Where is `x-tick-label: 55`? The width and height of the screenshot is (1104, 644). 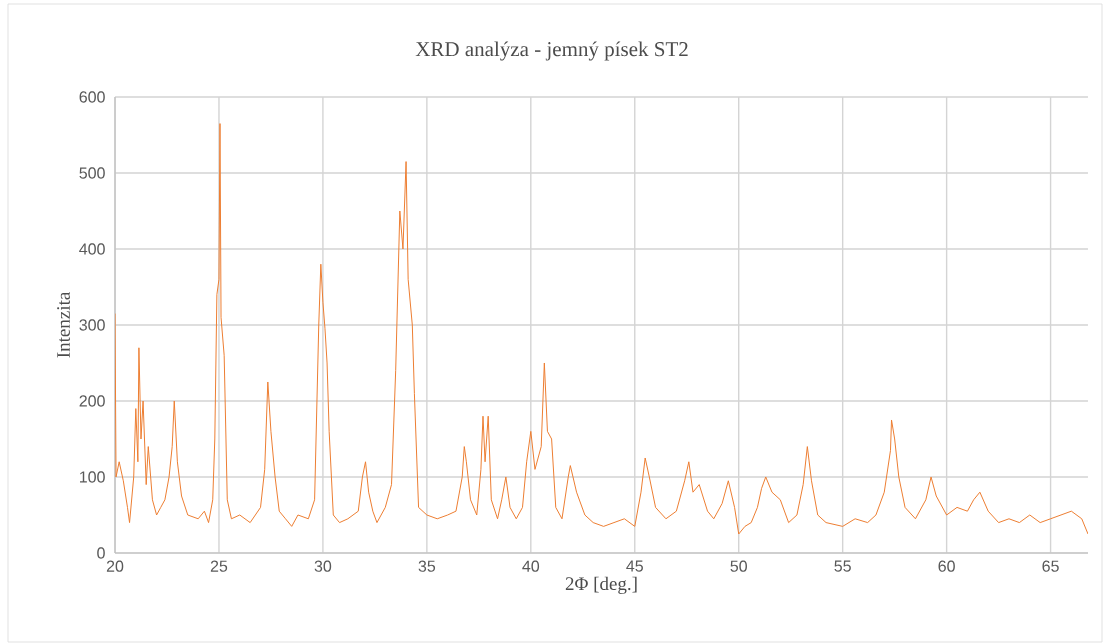
x-tick-label: 55 is located at coordinates (842, 566).